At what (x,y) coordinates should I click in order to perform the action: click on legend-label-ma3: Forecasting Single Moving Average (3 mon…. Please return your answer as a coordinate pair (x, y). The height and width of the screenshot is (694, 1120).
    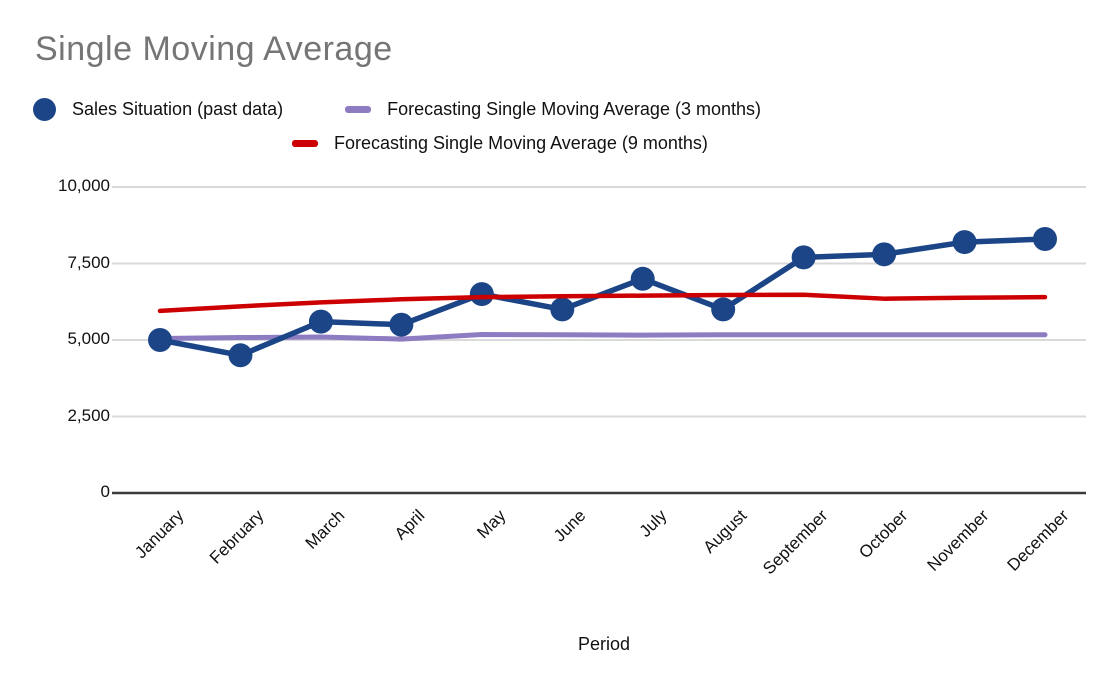
    Looking at the image, I should click on (574, 108).